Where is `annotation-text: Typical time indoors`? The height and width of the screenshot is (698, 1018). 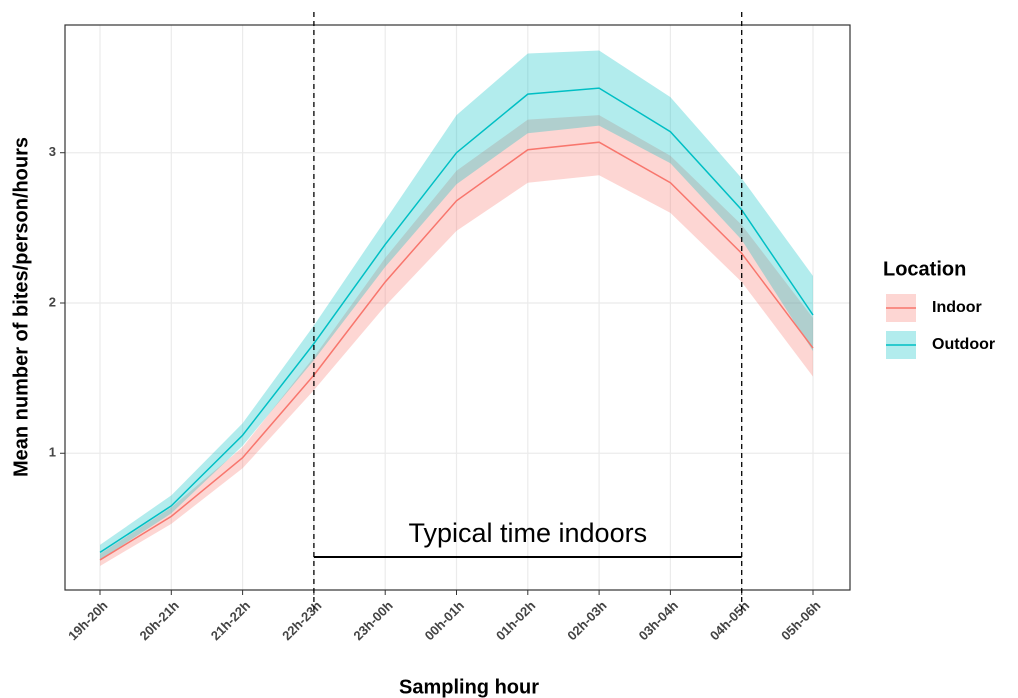
annotation-text: Typical time indoors is located at coordinates (527, 533).